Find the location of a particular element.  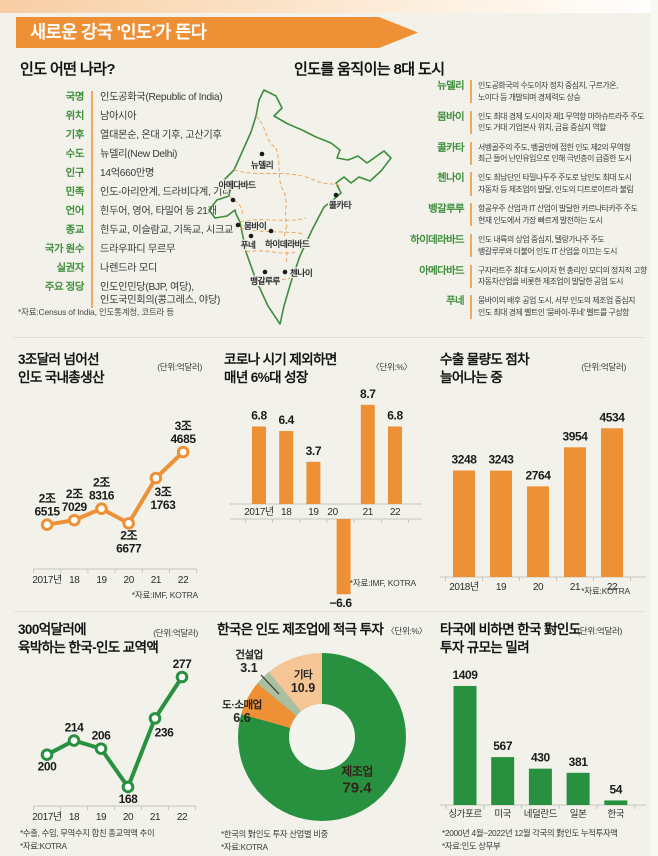

fdi-bar-chart: 싱가포르 미국 네덜란드 일본 한국 1409 567 430 381 54 is located at coordinates (543, 744).